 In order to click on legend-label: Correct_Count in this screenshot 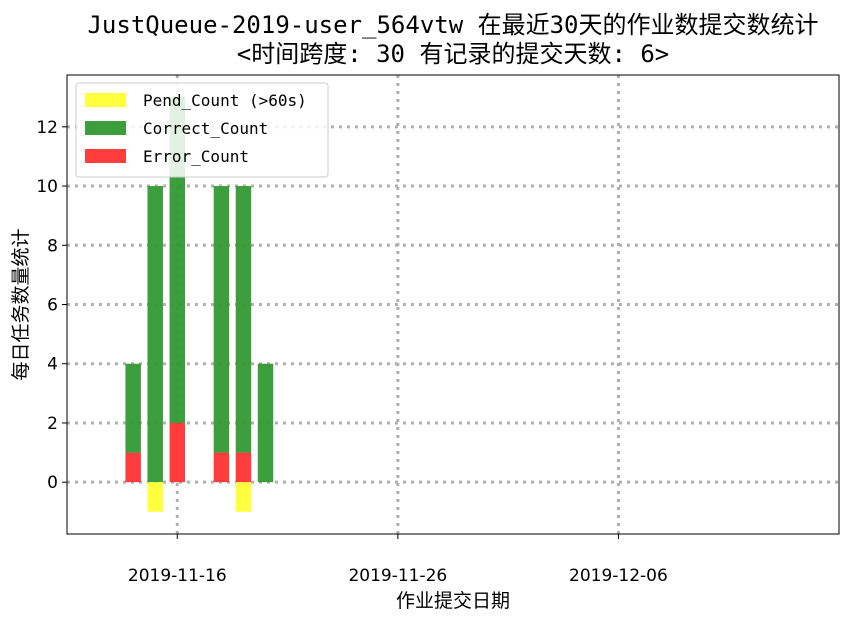, I will do `click(205, 128)`.